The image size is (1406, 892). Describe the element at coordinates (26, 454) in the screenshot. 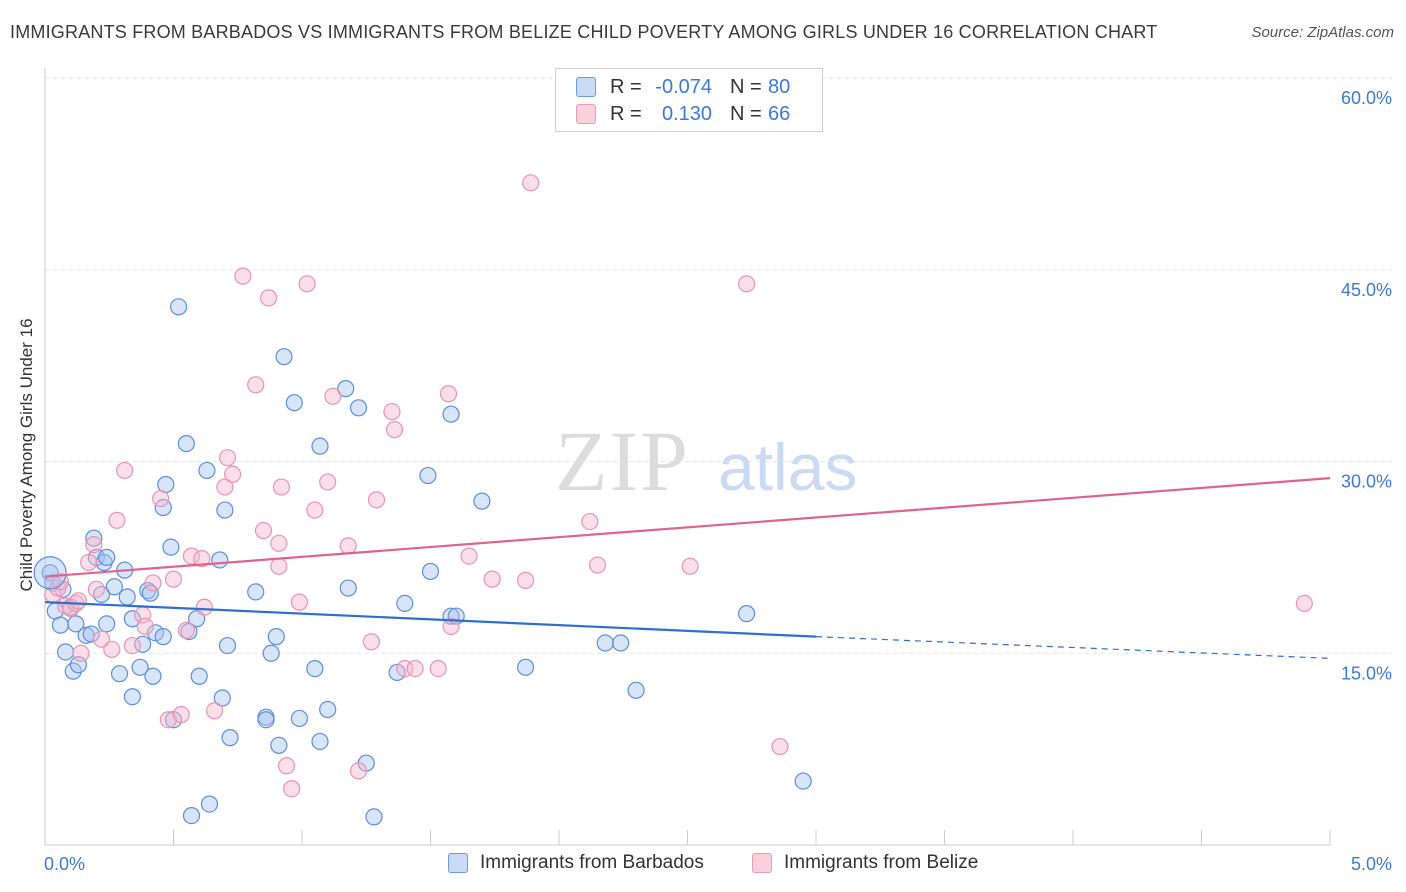

I see `y-axis-label: Child Poverty Among Girls Under 16` at that location.